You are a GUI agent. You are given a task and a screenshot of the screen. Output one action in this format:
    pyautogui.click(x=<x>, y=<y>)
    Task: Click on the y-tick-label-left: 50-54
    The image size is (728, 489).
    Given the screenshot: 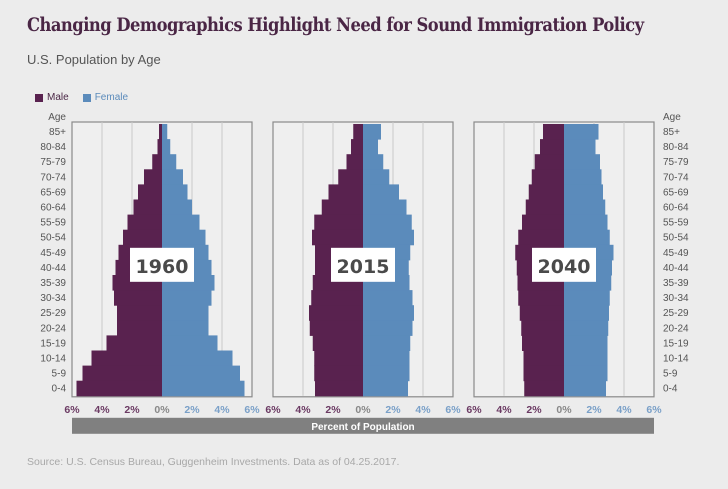 What is the action you would take?
    pyautogui.click(x=53, y=238)
    